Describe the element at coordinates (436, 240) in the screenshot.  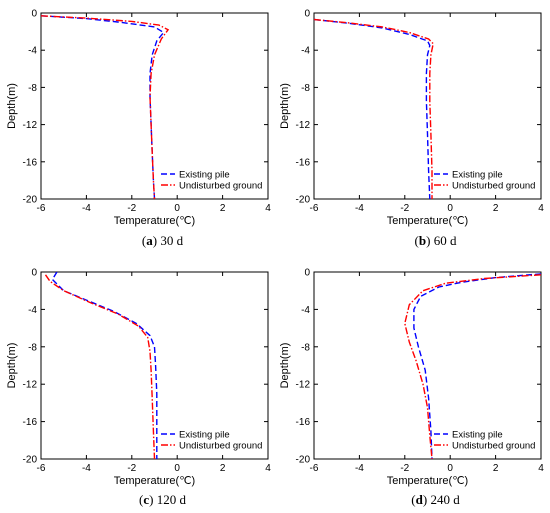
I see `panel-caption: (b) 60 d` at that location.